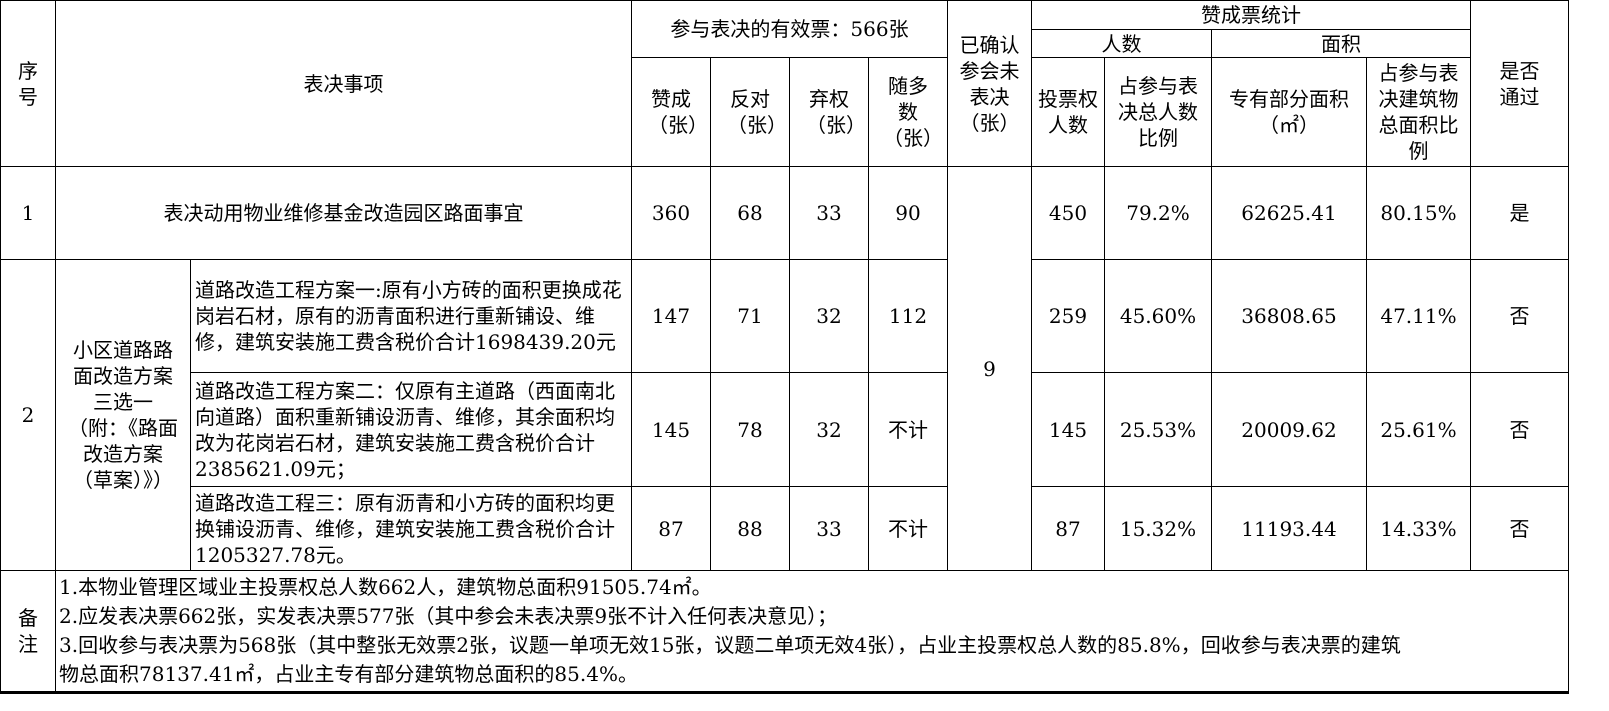 Image resolution: width=1609 pixels, height=711 pixels. Describe the element at coordinates (1418, 112) in the screenshot. I see `header-area-ratio: 占参与表决建筑物总面积比例` at that location.